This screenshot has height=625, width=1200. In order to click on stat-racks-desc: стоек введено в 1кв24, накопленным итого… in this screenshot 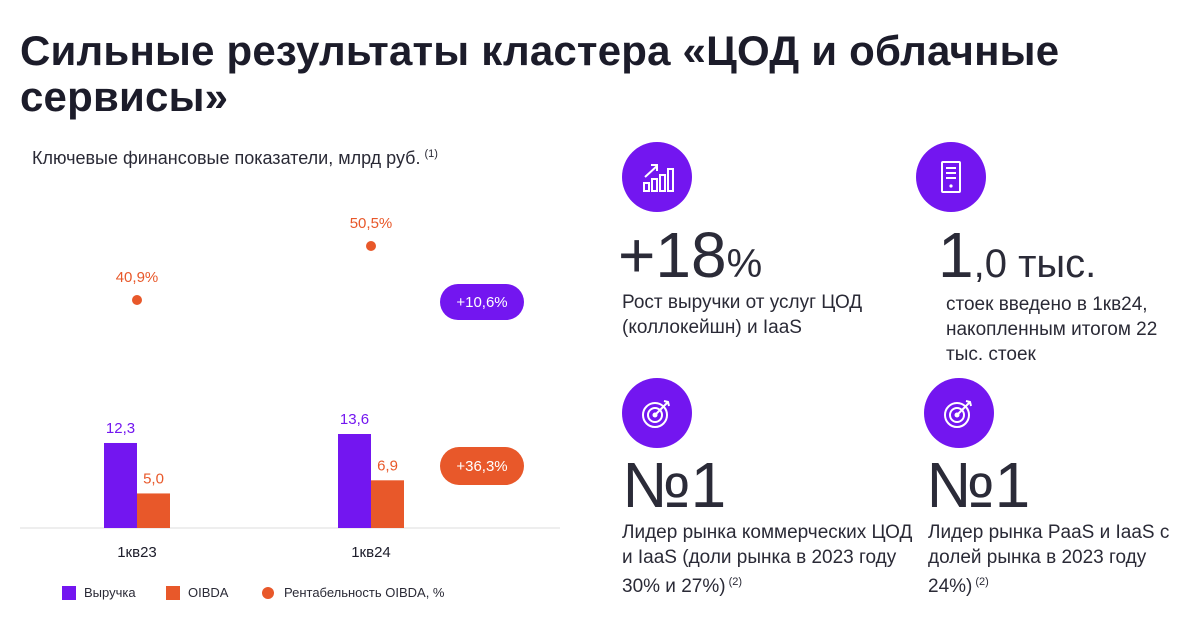, I will do `click(1052, 329)`.